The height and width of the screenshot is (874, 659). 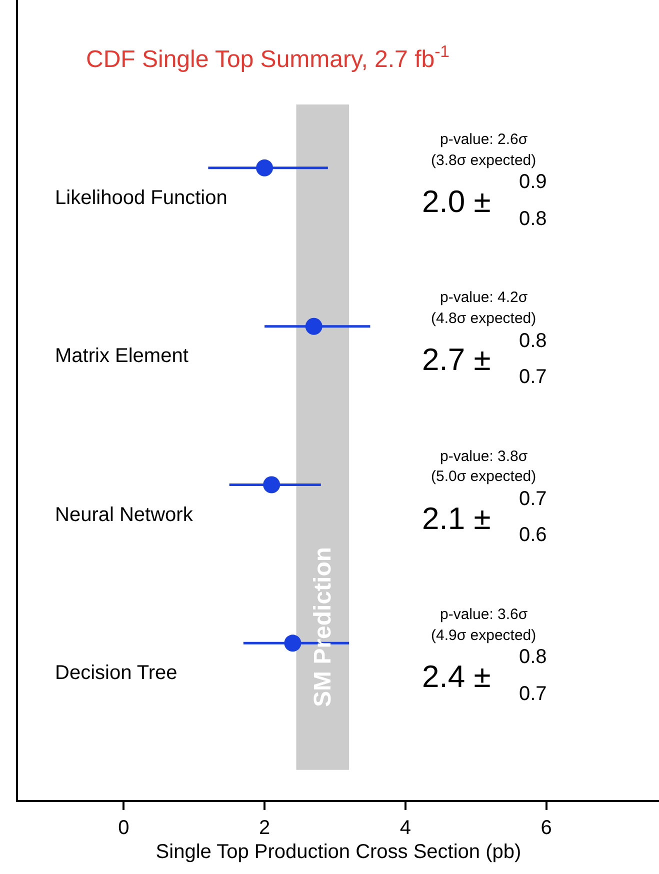 What do you see at coordinates (483, 476) in the screenshot?
I see `annotation: (5.0σ expected)` at bounding box center [483, 476].